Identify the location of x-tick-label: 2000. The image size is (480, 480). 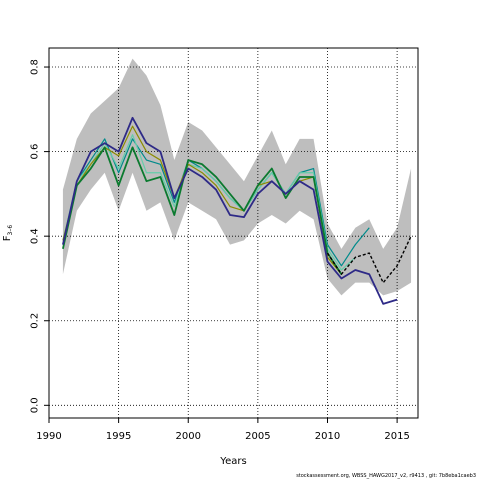
(188, 436).